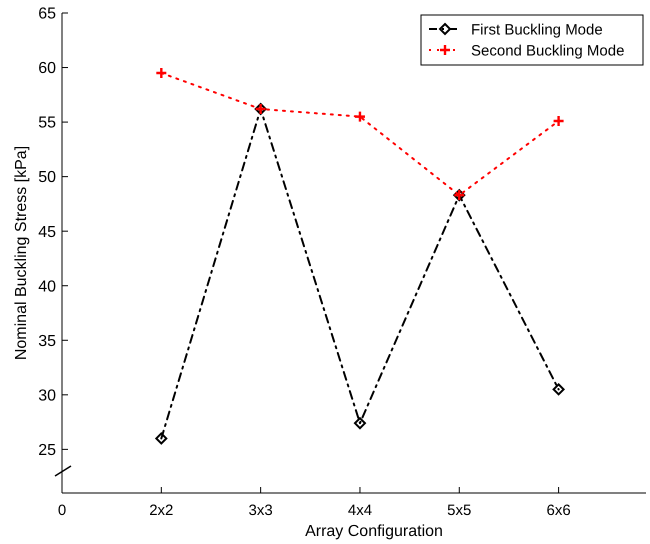  I want to click on legend-label: First Buckling Mode, so click(537, 29).